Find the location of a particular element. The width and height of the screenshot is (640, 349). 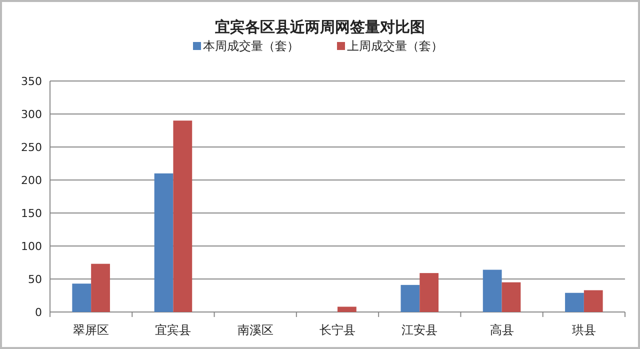

x-tick-label: 宜宾县 is located at coordinates (173, 330).